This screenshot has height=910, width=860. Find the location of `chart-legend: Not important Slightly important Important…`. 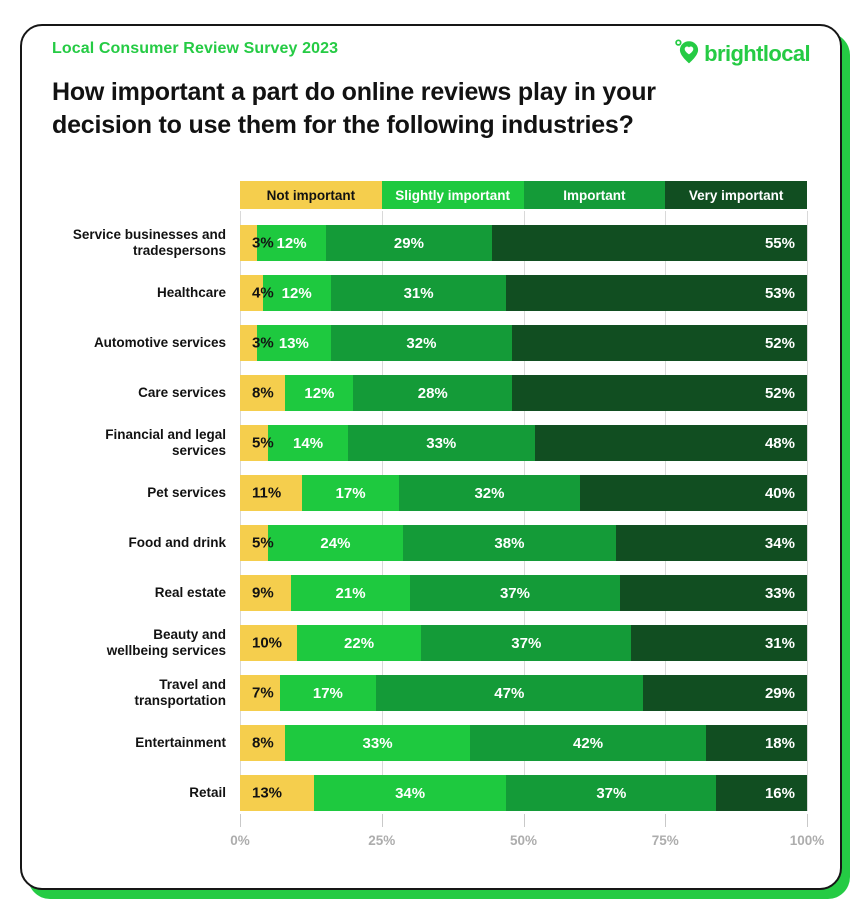

chart-legend: Not important Slightly important Important… is located at coordinates (523, 195).